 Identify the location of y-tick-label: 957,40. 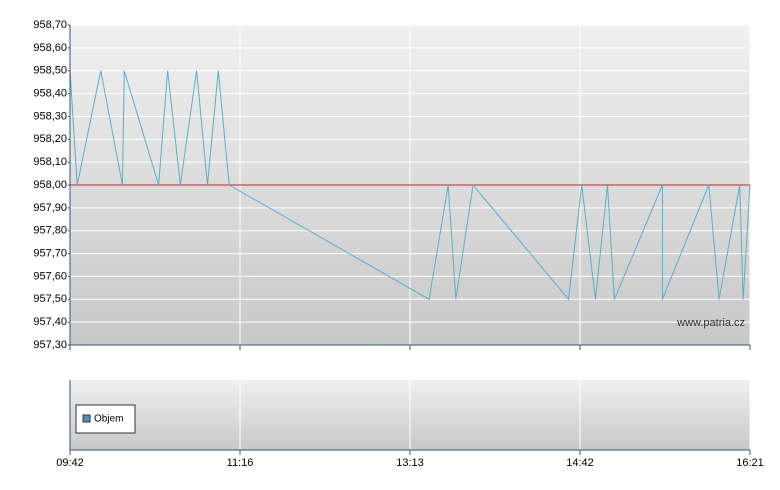
(50, 322).